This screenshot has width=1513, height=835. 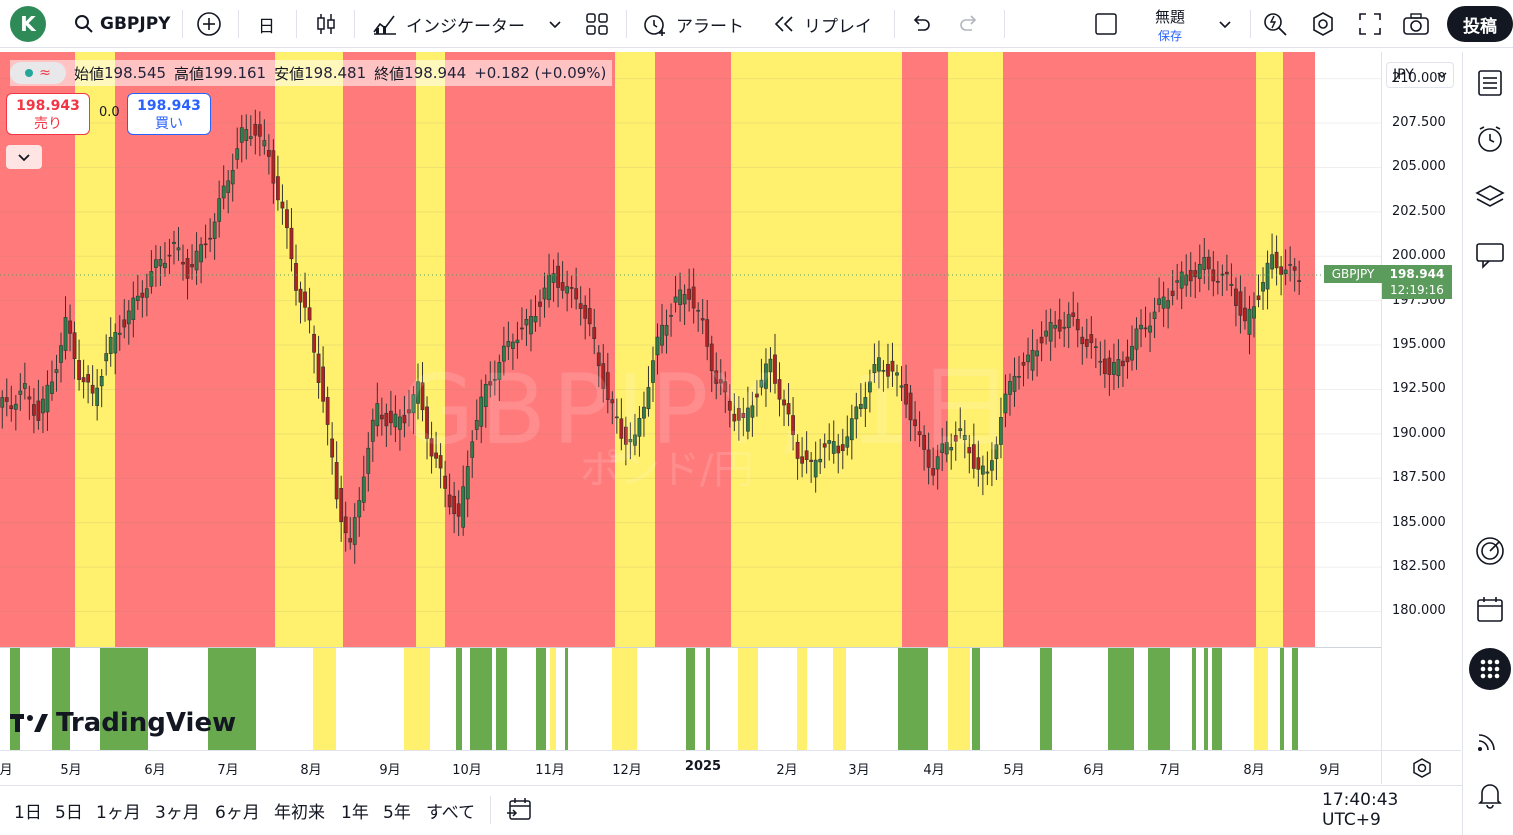 I want to click on square-icon, so click(x=1106, y=24).